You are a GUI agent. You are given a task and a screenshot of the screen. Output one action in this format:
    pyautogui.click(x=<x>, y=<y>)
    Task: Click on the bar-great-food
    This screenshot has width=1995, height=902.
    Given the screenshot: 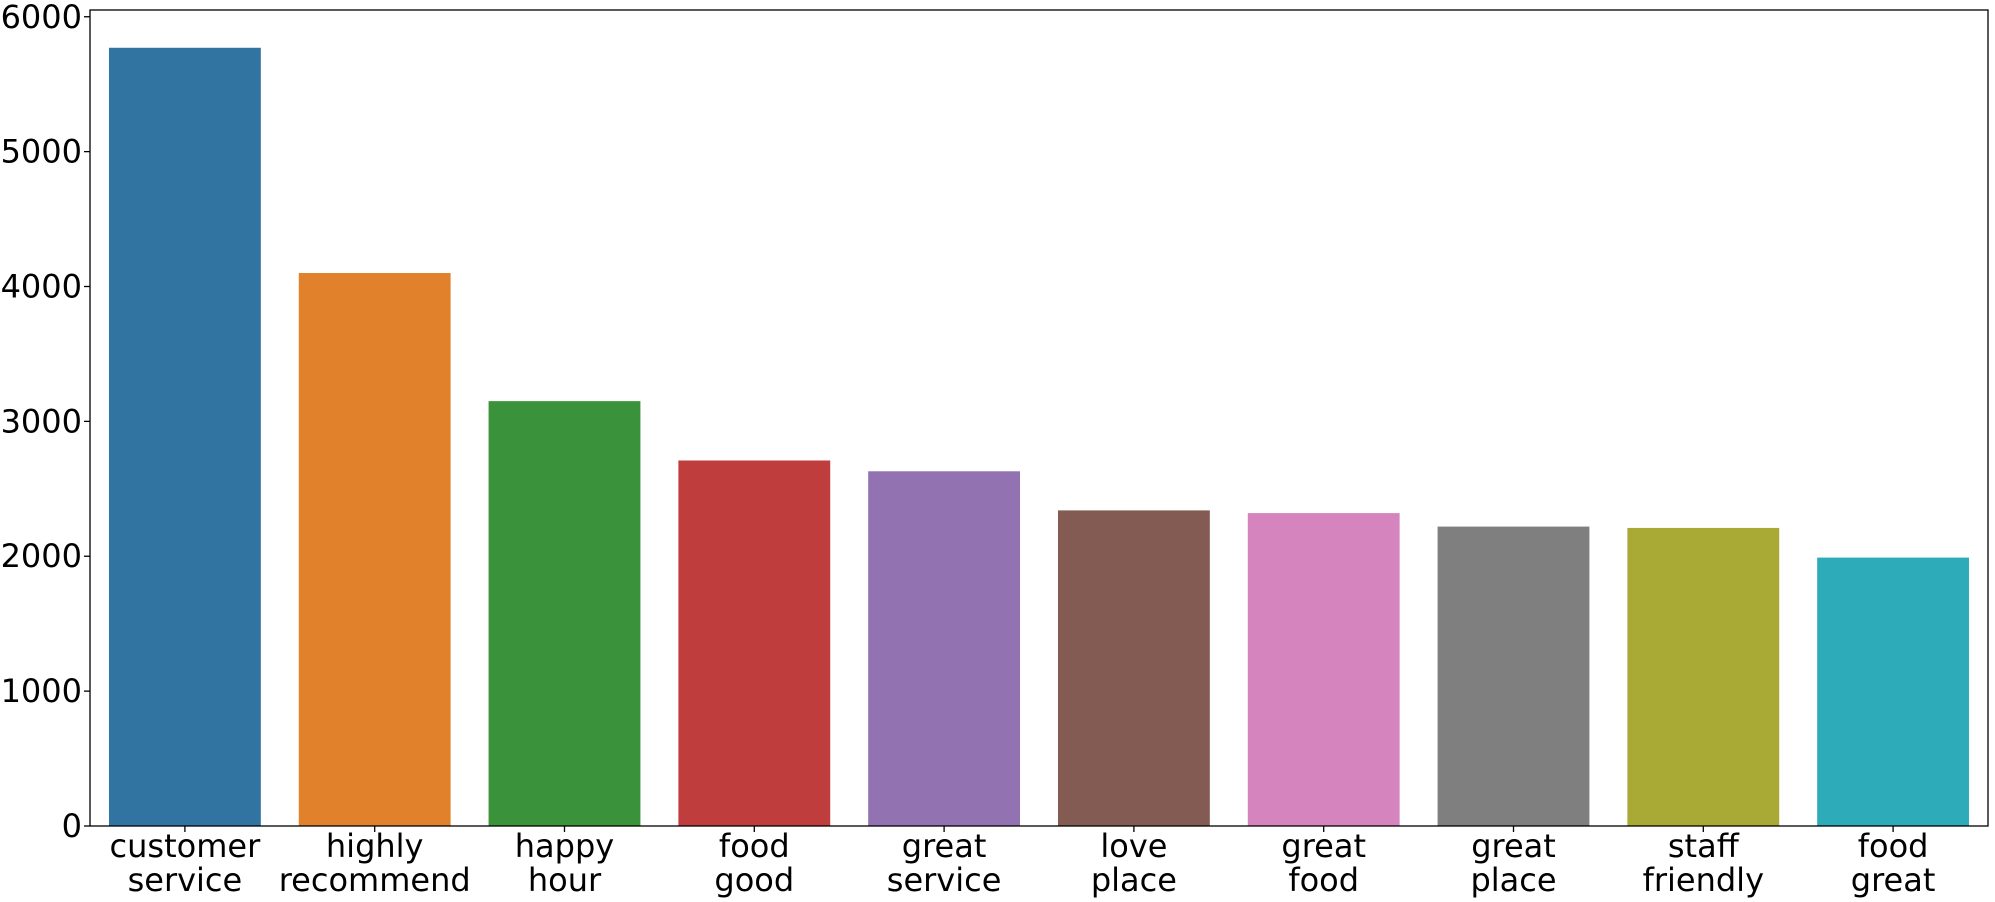 What is the action you would take?
    pyautogui.click(x=1323, y=669)
    